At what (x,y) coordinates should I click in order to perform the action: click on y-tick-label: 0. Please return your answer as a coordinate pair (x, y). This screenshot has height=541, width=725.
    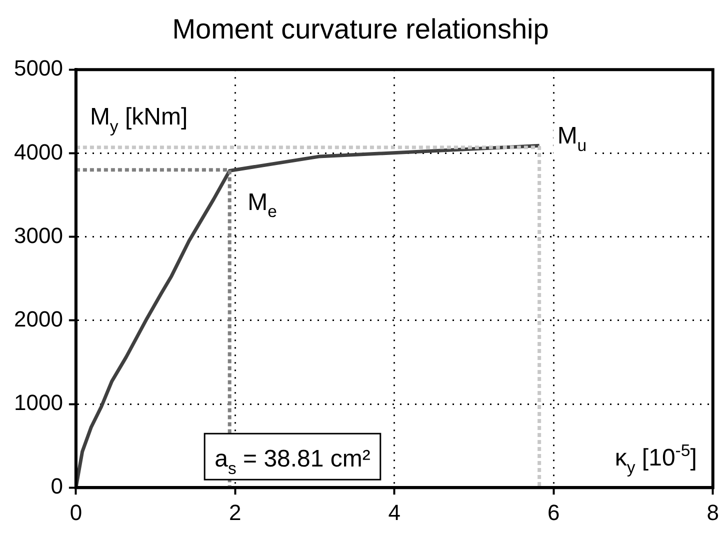
    Looking at the image, I should click on (56, 486).